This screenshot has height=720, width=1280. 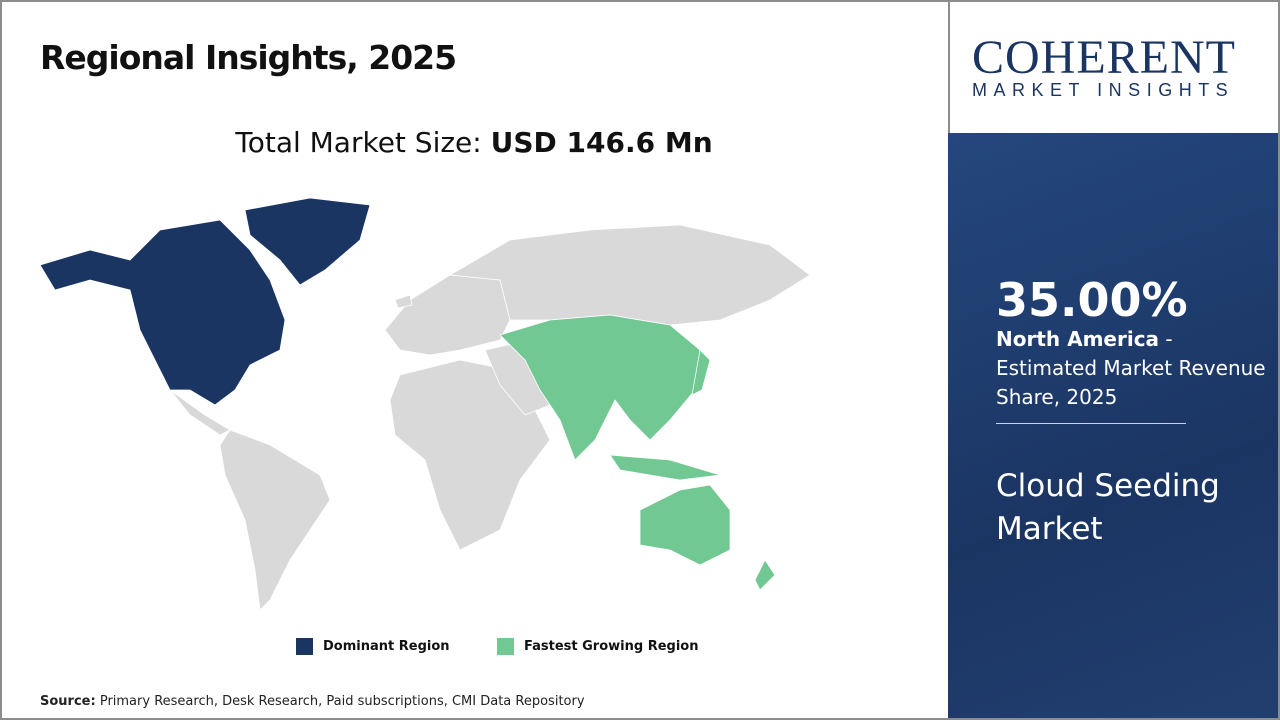 What do you see at coordinates (162, 312) in the screenshot?
I see `map-north-america` at bounding box center [162, 312].